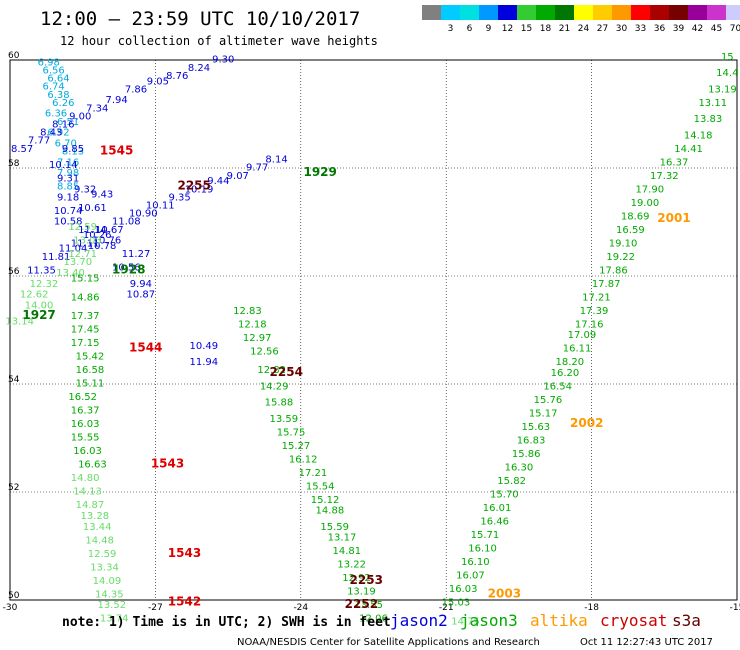 Image resolution: width=740 pixels, height=650 pixels. What do you see at coordinates (14, 56) in the screenshot?
I see `y-tick-label: 60` at bounding box center [14, 56].